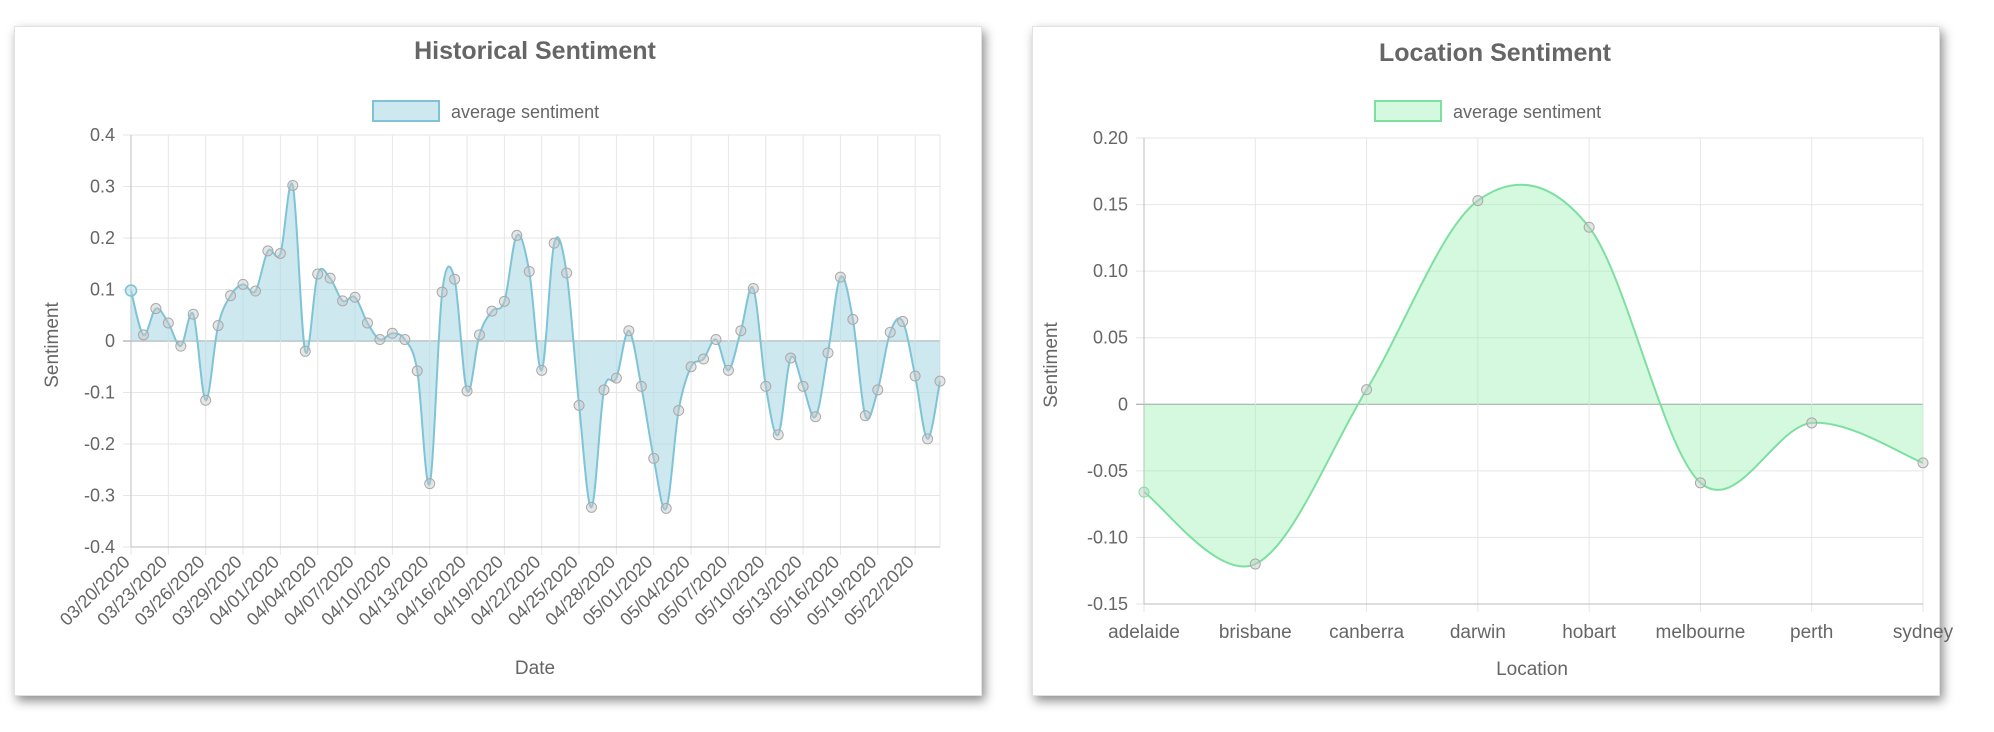 The height and width of the screenshot is (732, 1994). I want to click on historical-legend-label: average sentiment, so click(525, 112).